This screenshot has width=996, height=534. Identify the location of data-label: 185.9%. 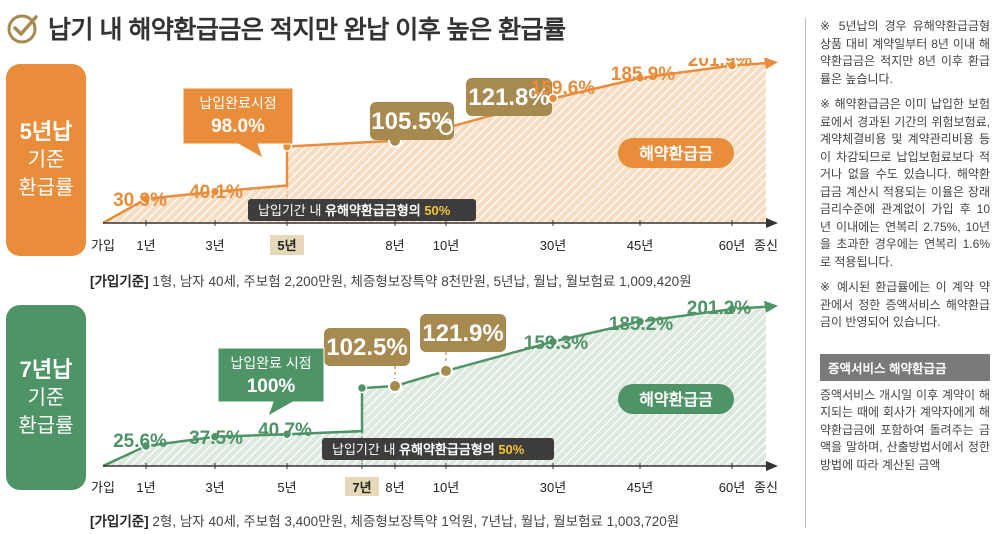
(643, 74).